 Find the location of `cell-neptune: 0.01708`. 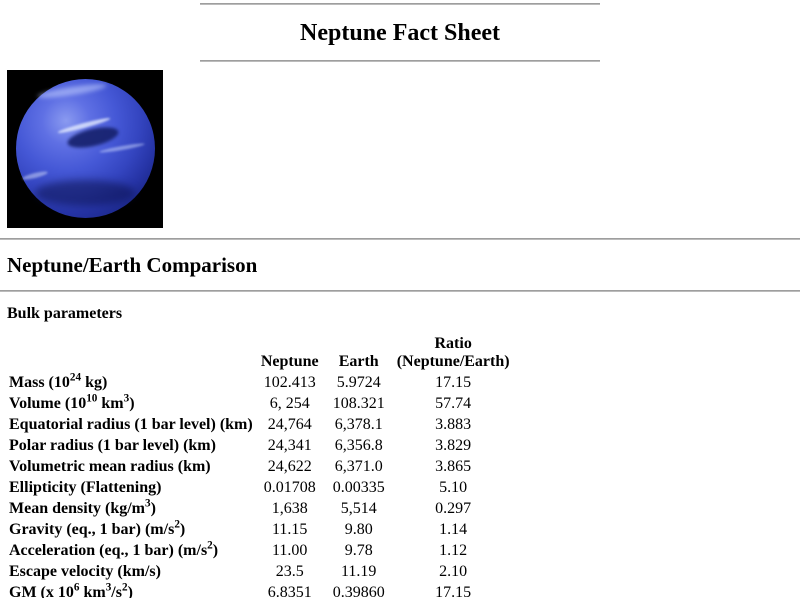

cell-neptune: 0.01708 is located at coordinates (289, 487).